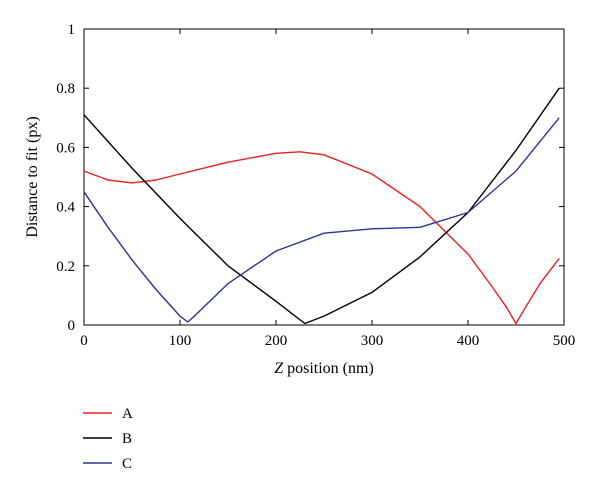  What do you see at coordinates (468, 341) in the screenshot?
I see `x-tick-label: 400` at bounding box center [468, 341].